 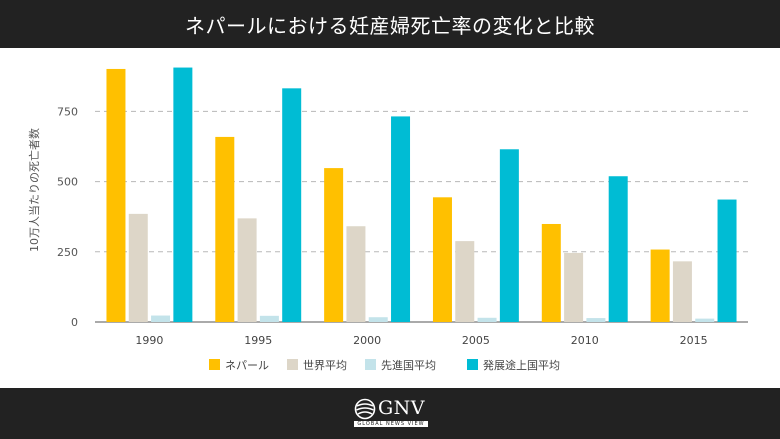 I want to click on logo-text: GNV, so click(x=402, y=408).